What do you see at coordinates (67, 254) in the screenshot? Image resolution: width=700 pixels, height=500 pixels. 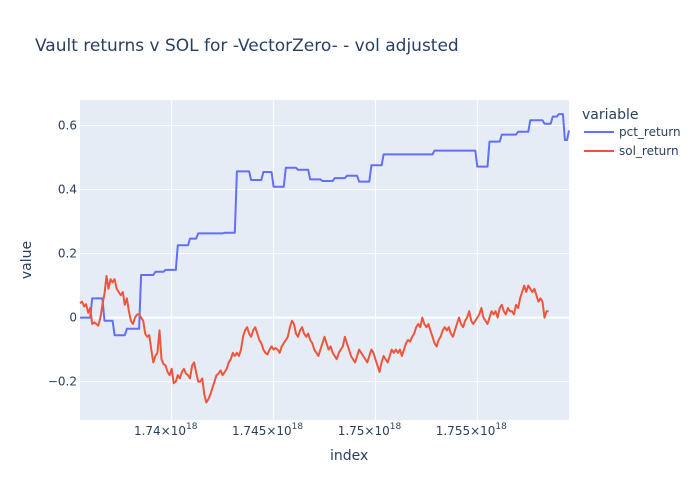 I see `y-tick-label: 0.2` at bounding box center [67, 254].